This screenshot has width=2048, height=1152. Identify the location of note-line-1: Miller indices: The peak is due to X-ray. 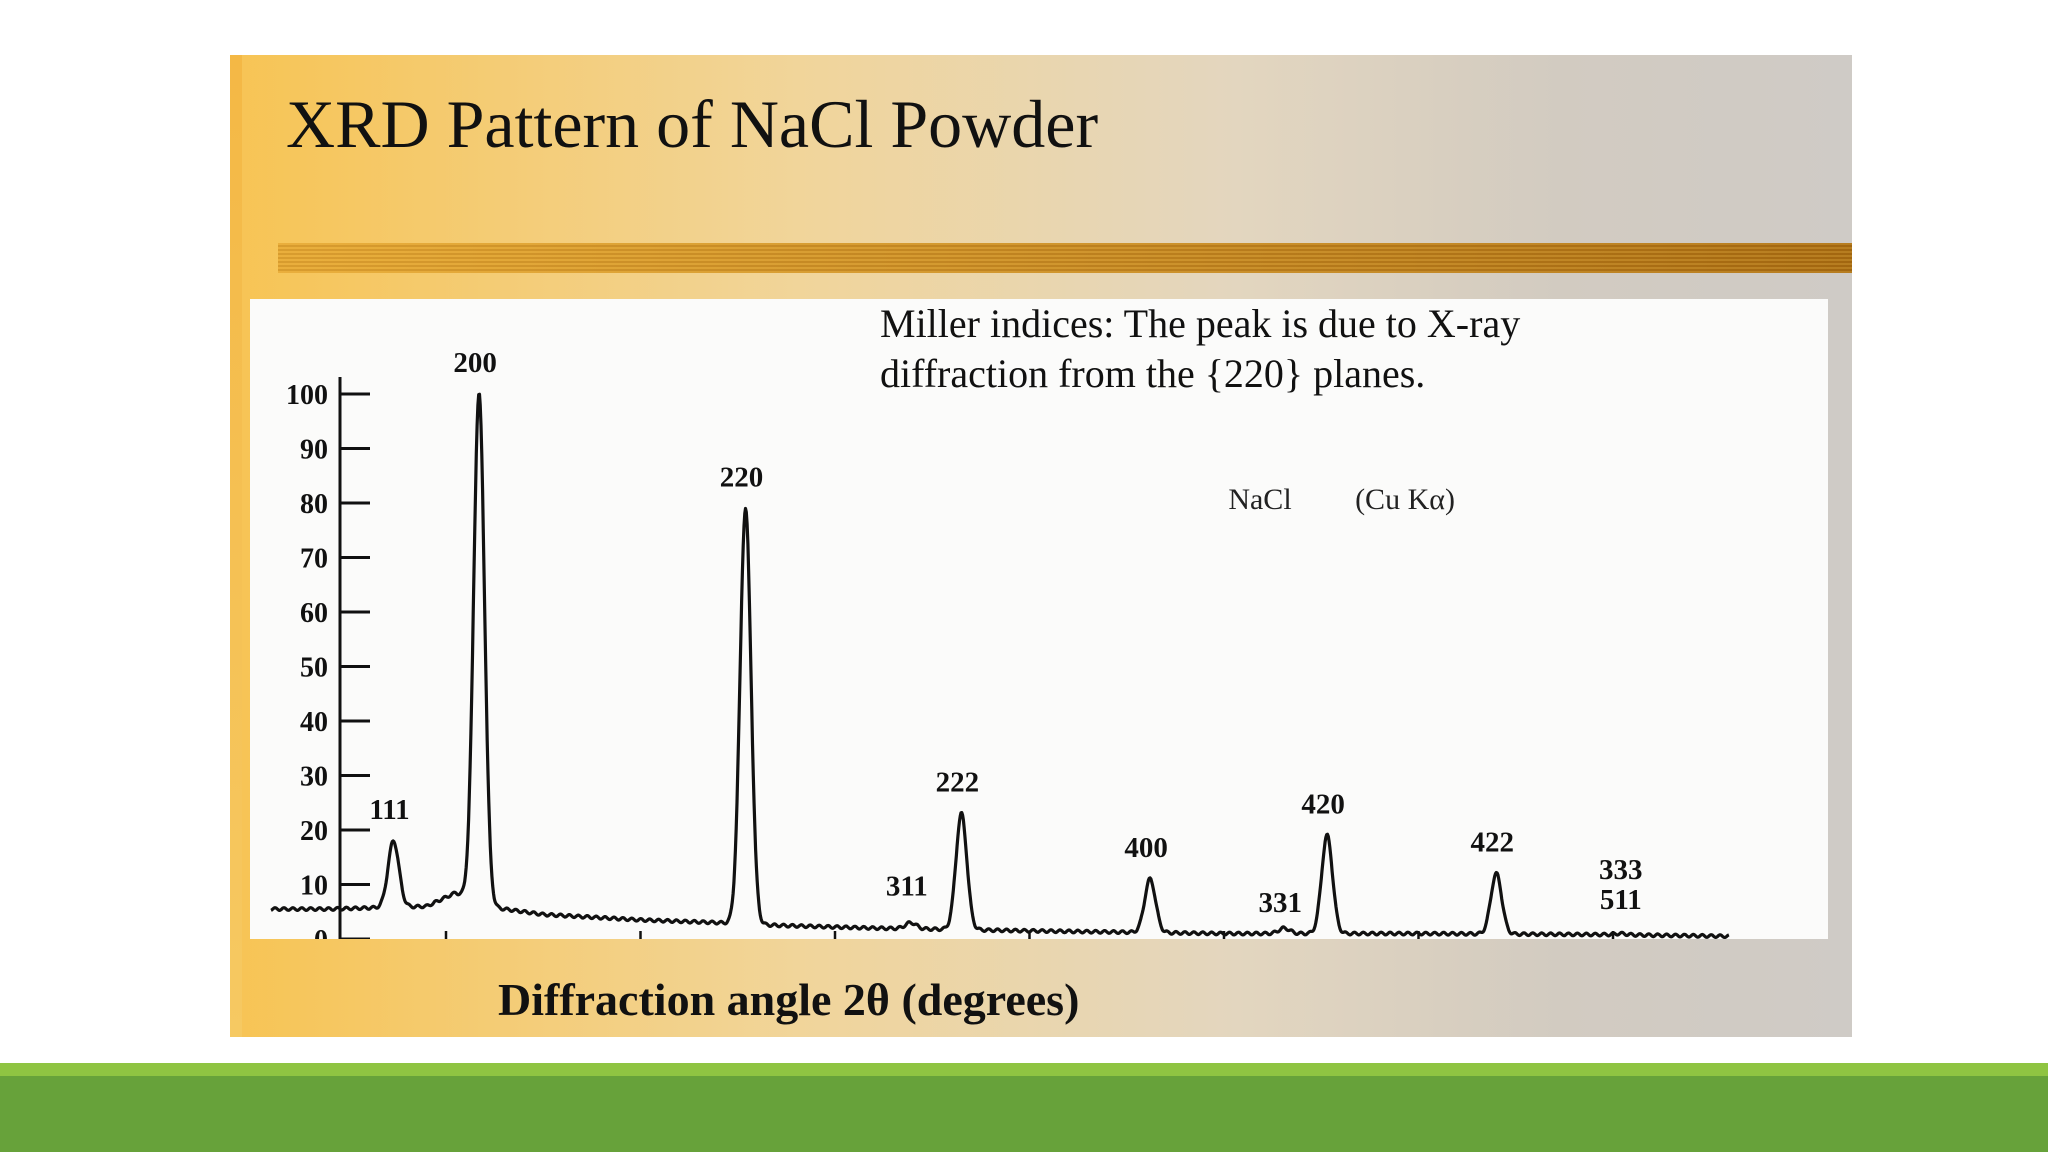
(1200, 323).